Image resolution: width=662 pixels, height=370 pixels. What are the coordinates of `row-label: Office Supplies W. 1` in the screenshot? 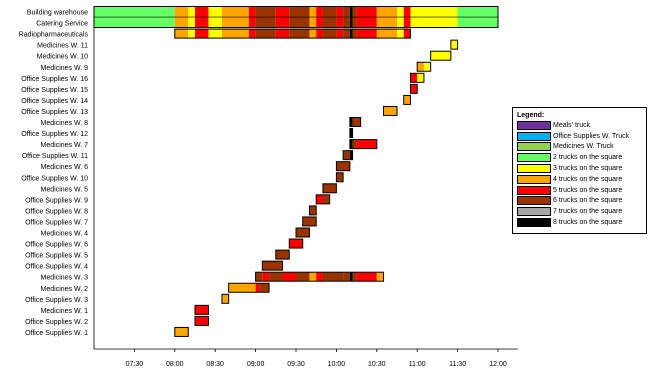 It's located at (56, 333).